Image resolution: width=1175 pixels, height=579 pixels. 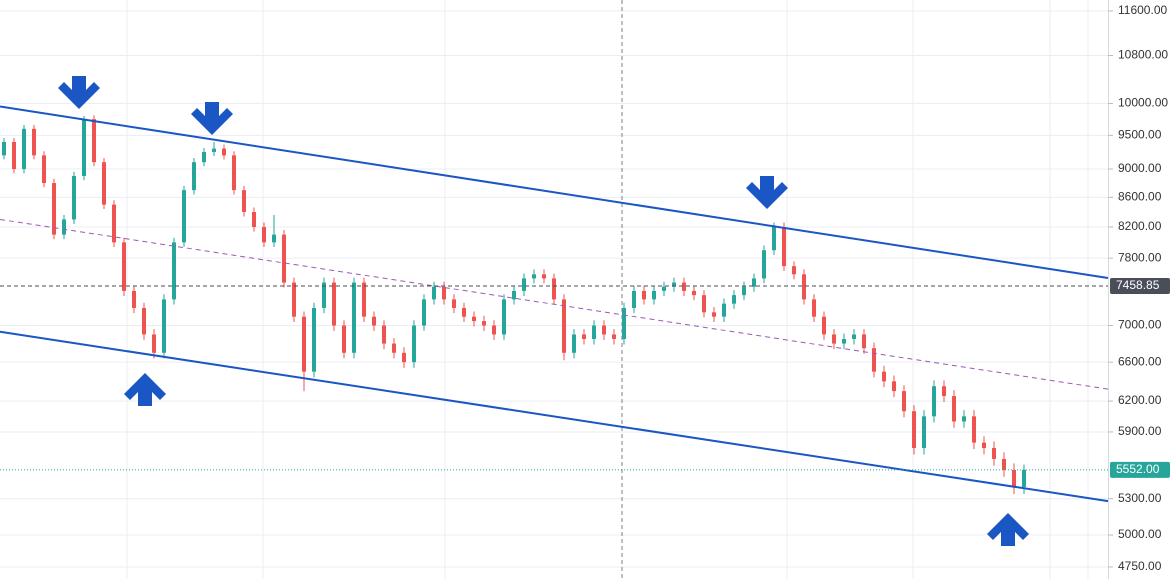 What do you see at coordinates (1140, 135) in the screenshot?
I see `y-tick-label: 9500.00` at bounding box center [1140, 135].